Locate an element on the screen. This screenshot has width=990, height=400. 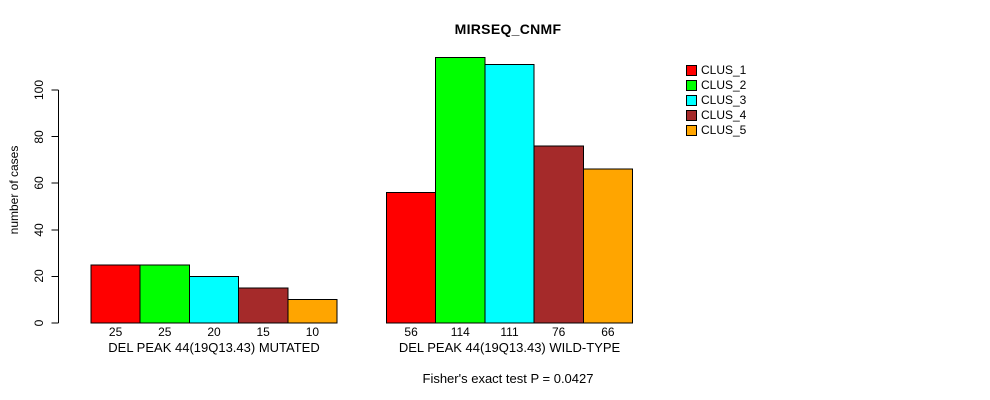
x-group-label: DEL PEAK 44(19Q13.43) MUTATED is located at coordinates (214, 347).